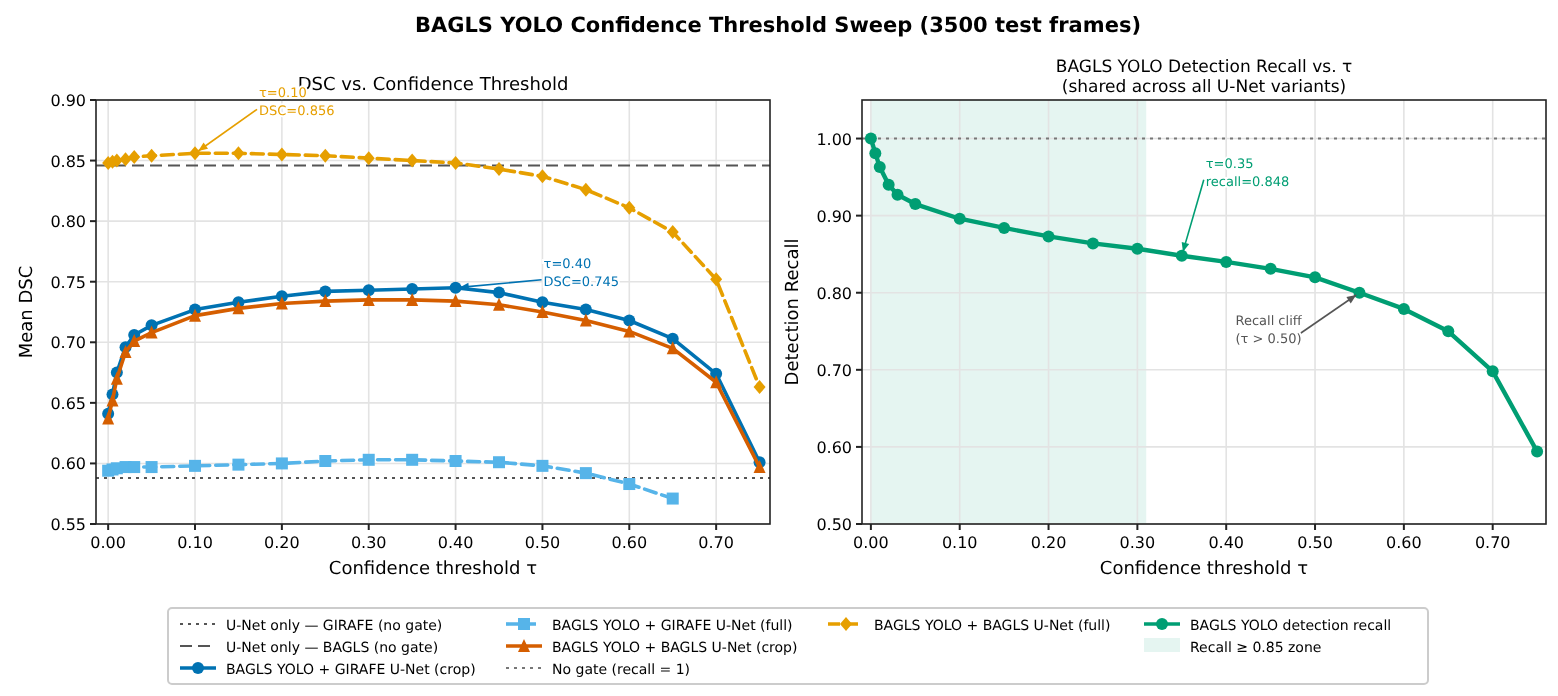 The image size is (1558, 696). I want to click on y-tick-label: 0.50, so click(834, 525).